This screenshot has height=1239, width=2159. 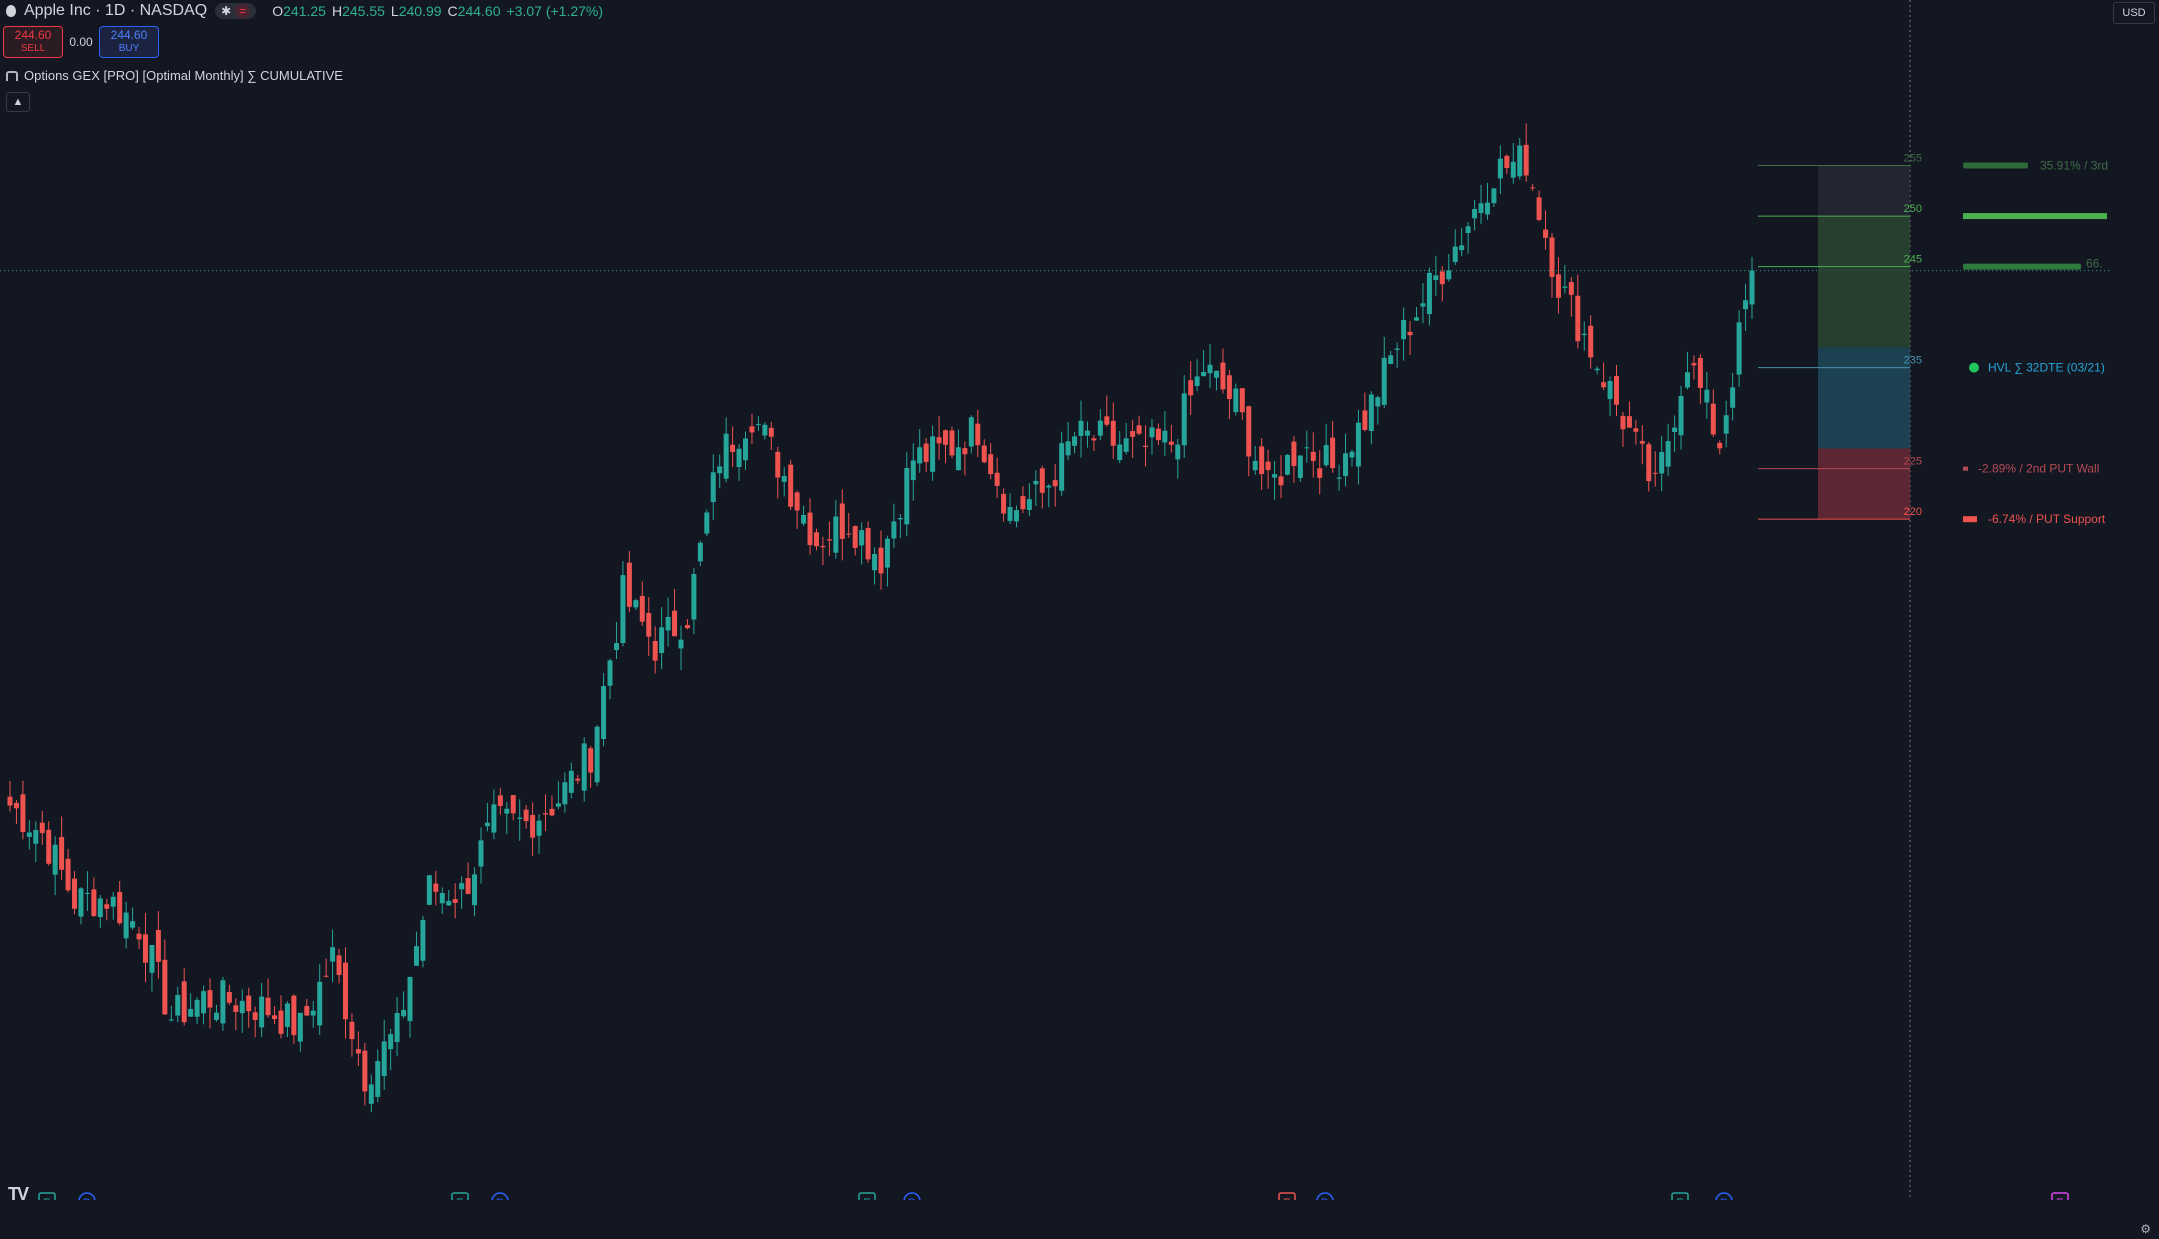 I want to click on tradingview-logo-icon: TV, so click(x=18, y=1194).